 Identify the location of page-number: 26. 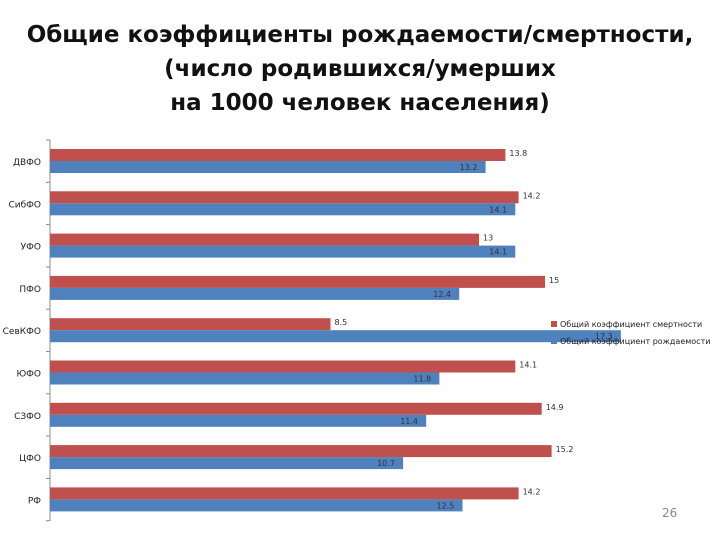
(670, 513).